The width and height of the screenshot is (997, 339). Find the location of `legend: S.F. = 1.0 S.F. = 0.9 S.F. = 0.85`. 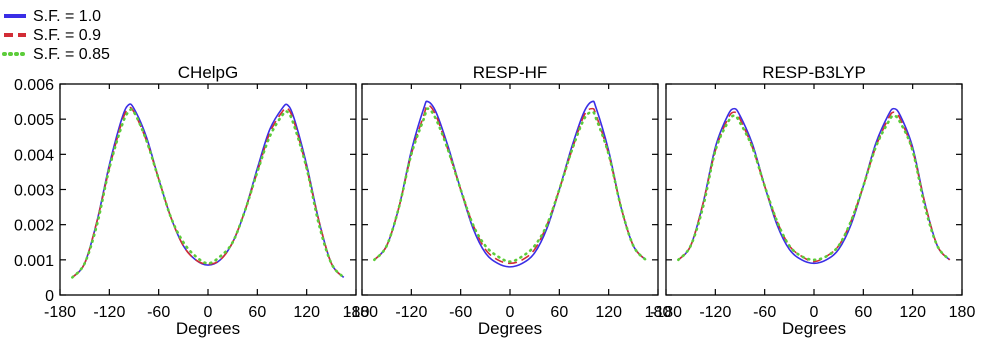

legend: S.F. = 1.0 S.F. = 0.9 S.F. = 0.85 is located at coordinates (56, 35).